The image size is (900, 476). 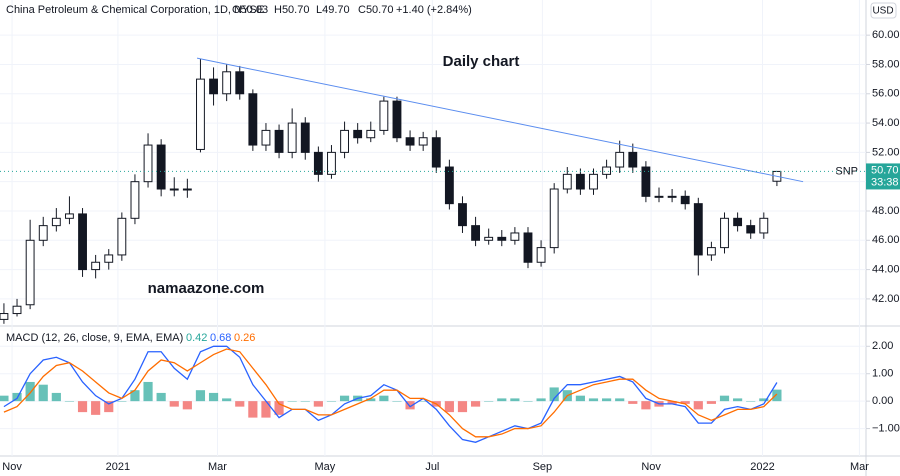 What do you see at coordinates (882, 401) in the screenshot?
I see `y-tick-label: 0.00` at bounding box center [882, 401].